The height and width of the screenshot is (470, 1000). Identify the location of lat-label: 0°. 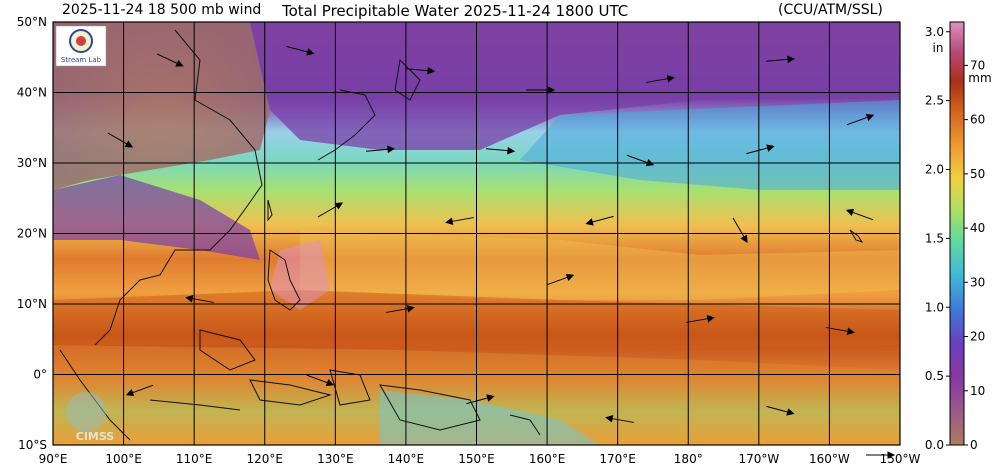
(40, 375).